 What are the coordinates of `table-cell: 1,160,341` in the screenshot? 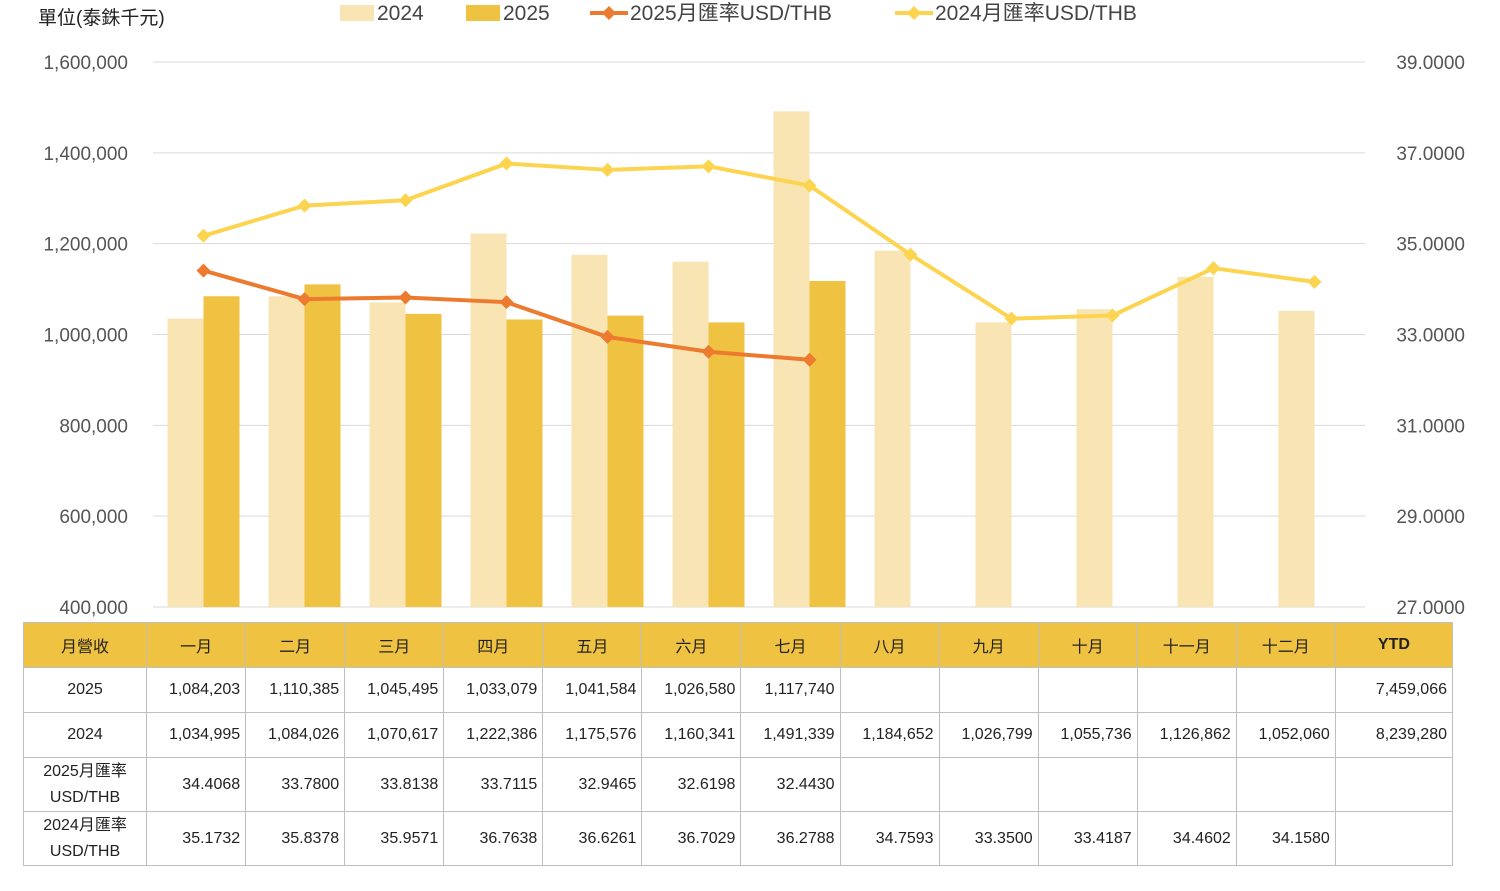 It's located at (691, 735).